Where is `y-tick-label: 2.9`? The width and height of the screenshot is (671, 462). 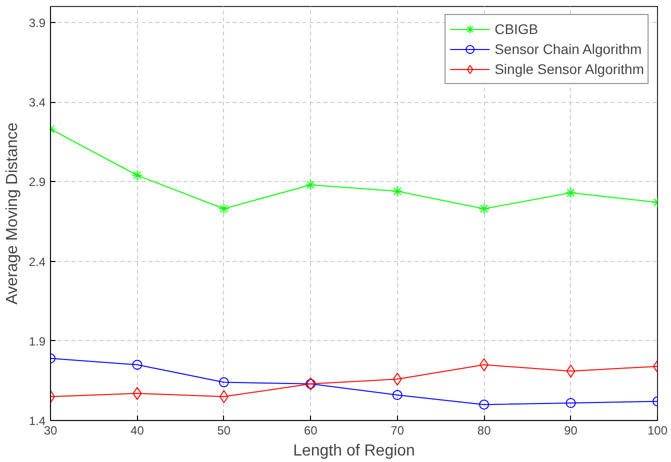 y-tick-label: 2.9 is located at coordinates (37, 182).